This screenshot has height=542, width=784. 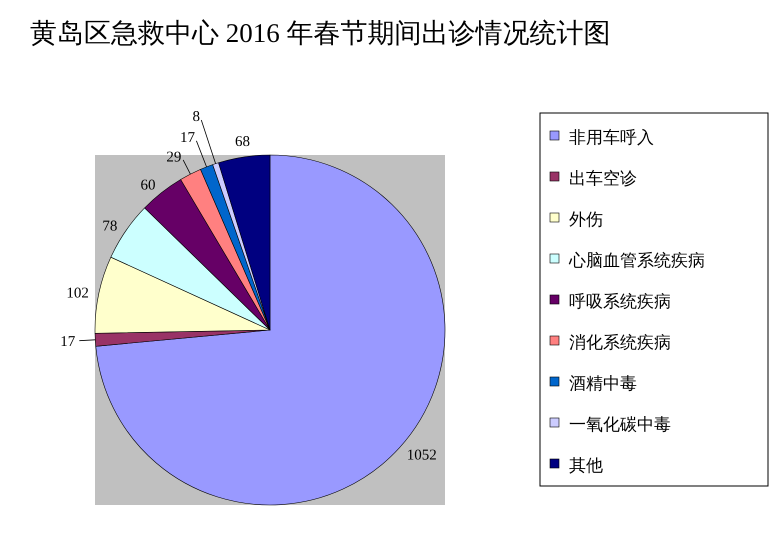 I want to click on legend-label: 呼吸系统疾病, so click(x=620, y=302).